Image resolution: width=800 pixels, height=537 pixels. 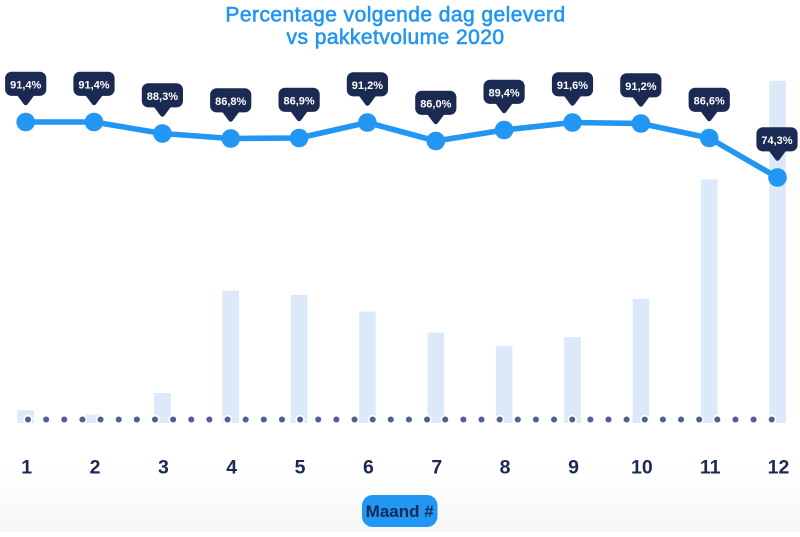 I want to click on svg-text: 89,4%, so click(x=503, y=93).